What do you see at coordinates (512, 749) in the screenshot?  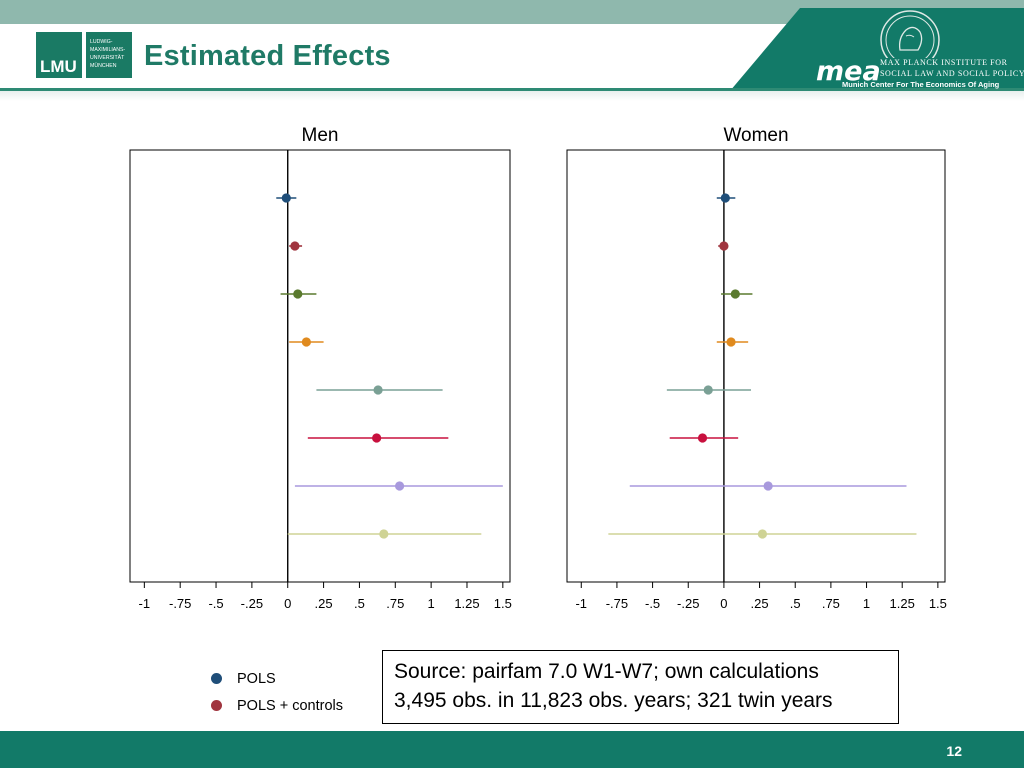 I see `footer-bar: 12` at bounding box center [512, 749].